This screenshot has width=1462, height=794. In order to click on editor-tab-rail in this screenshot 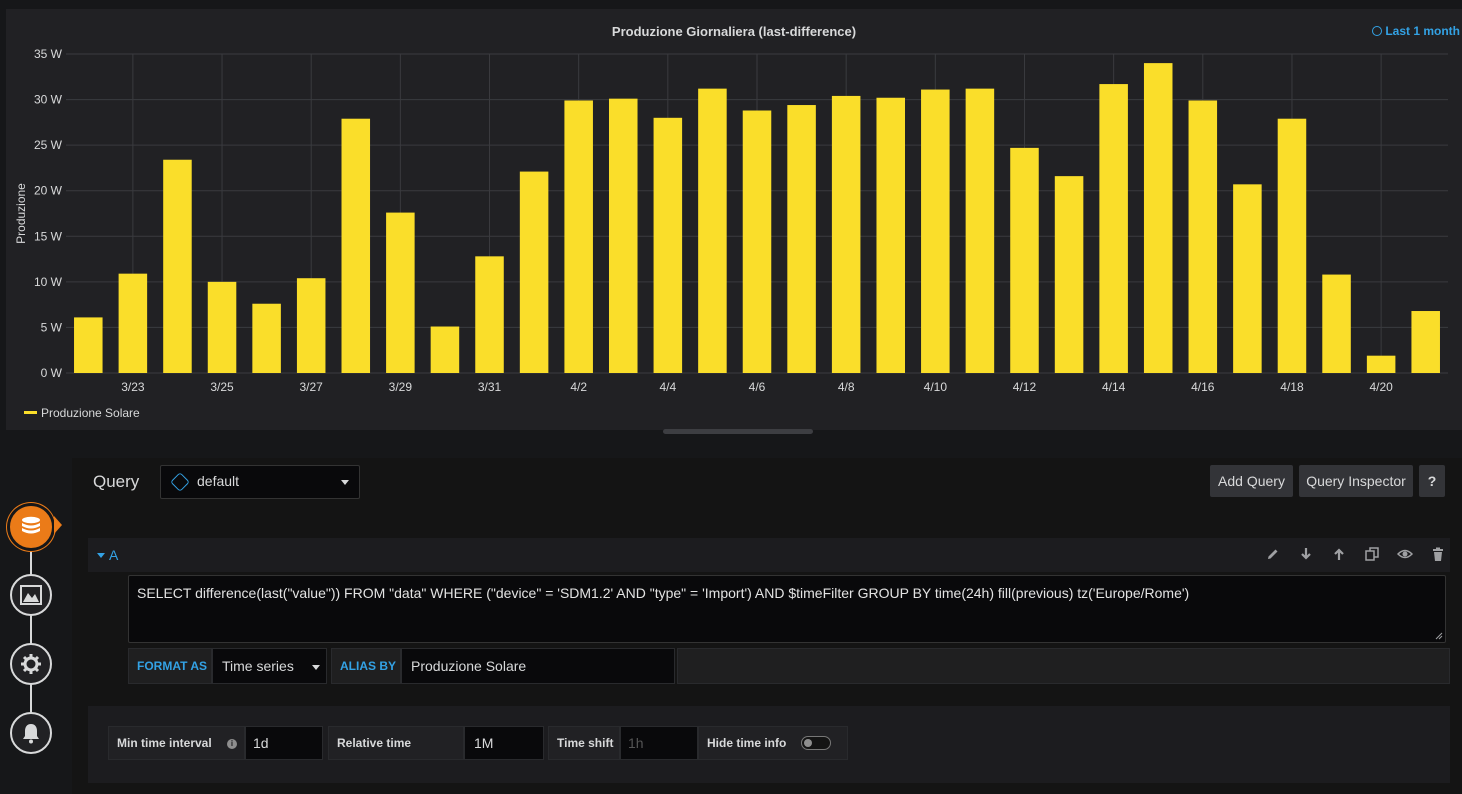, I will do `click(31, 626)`.